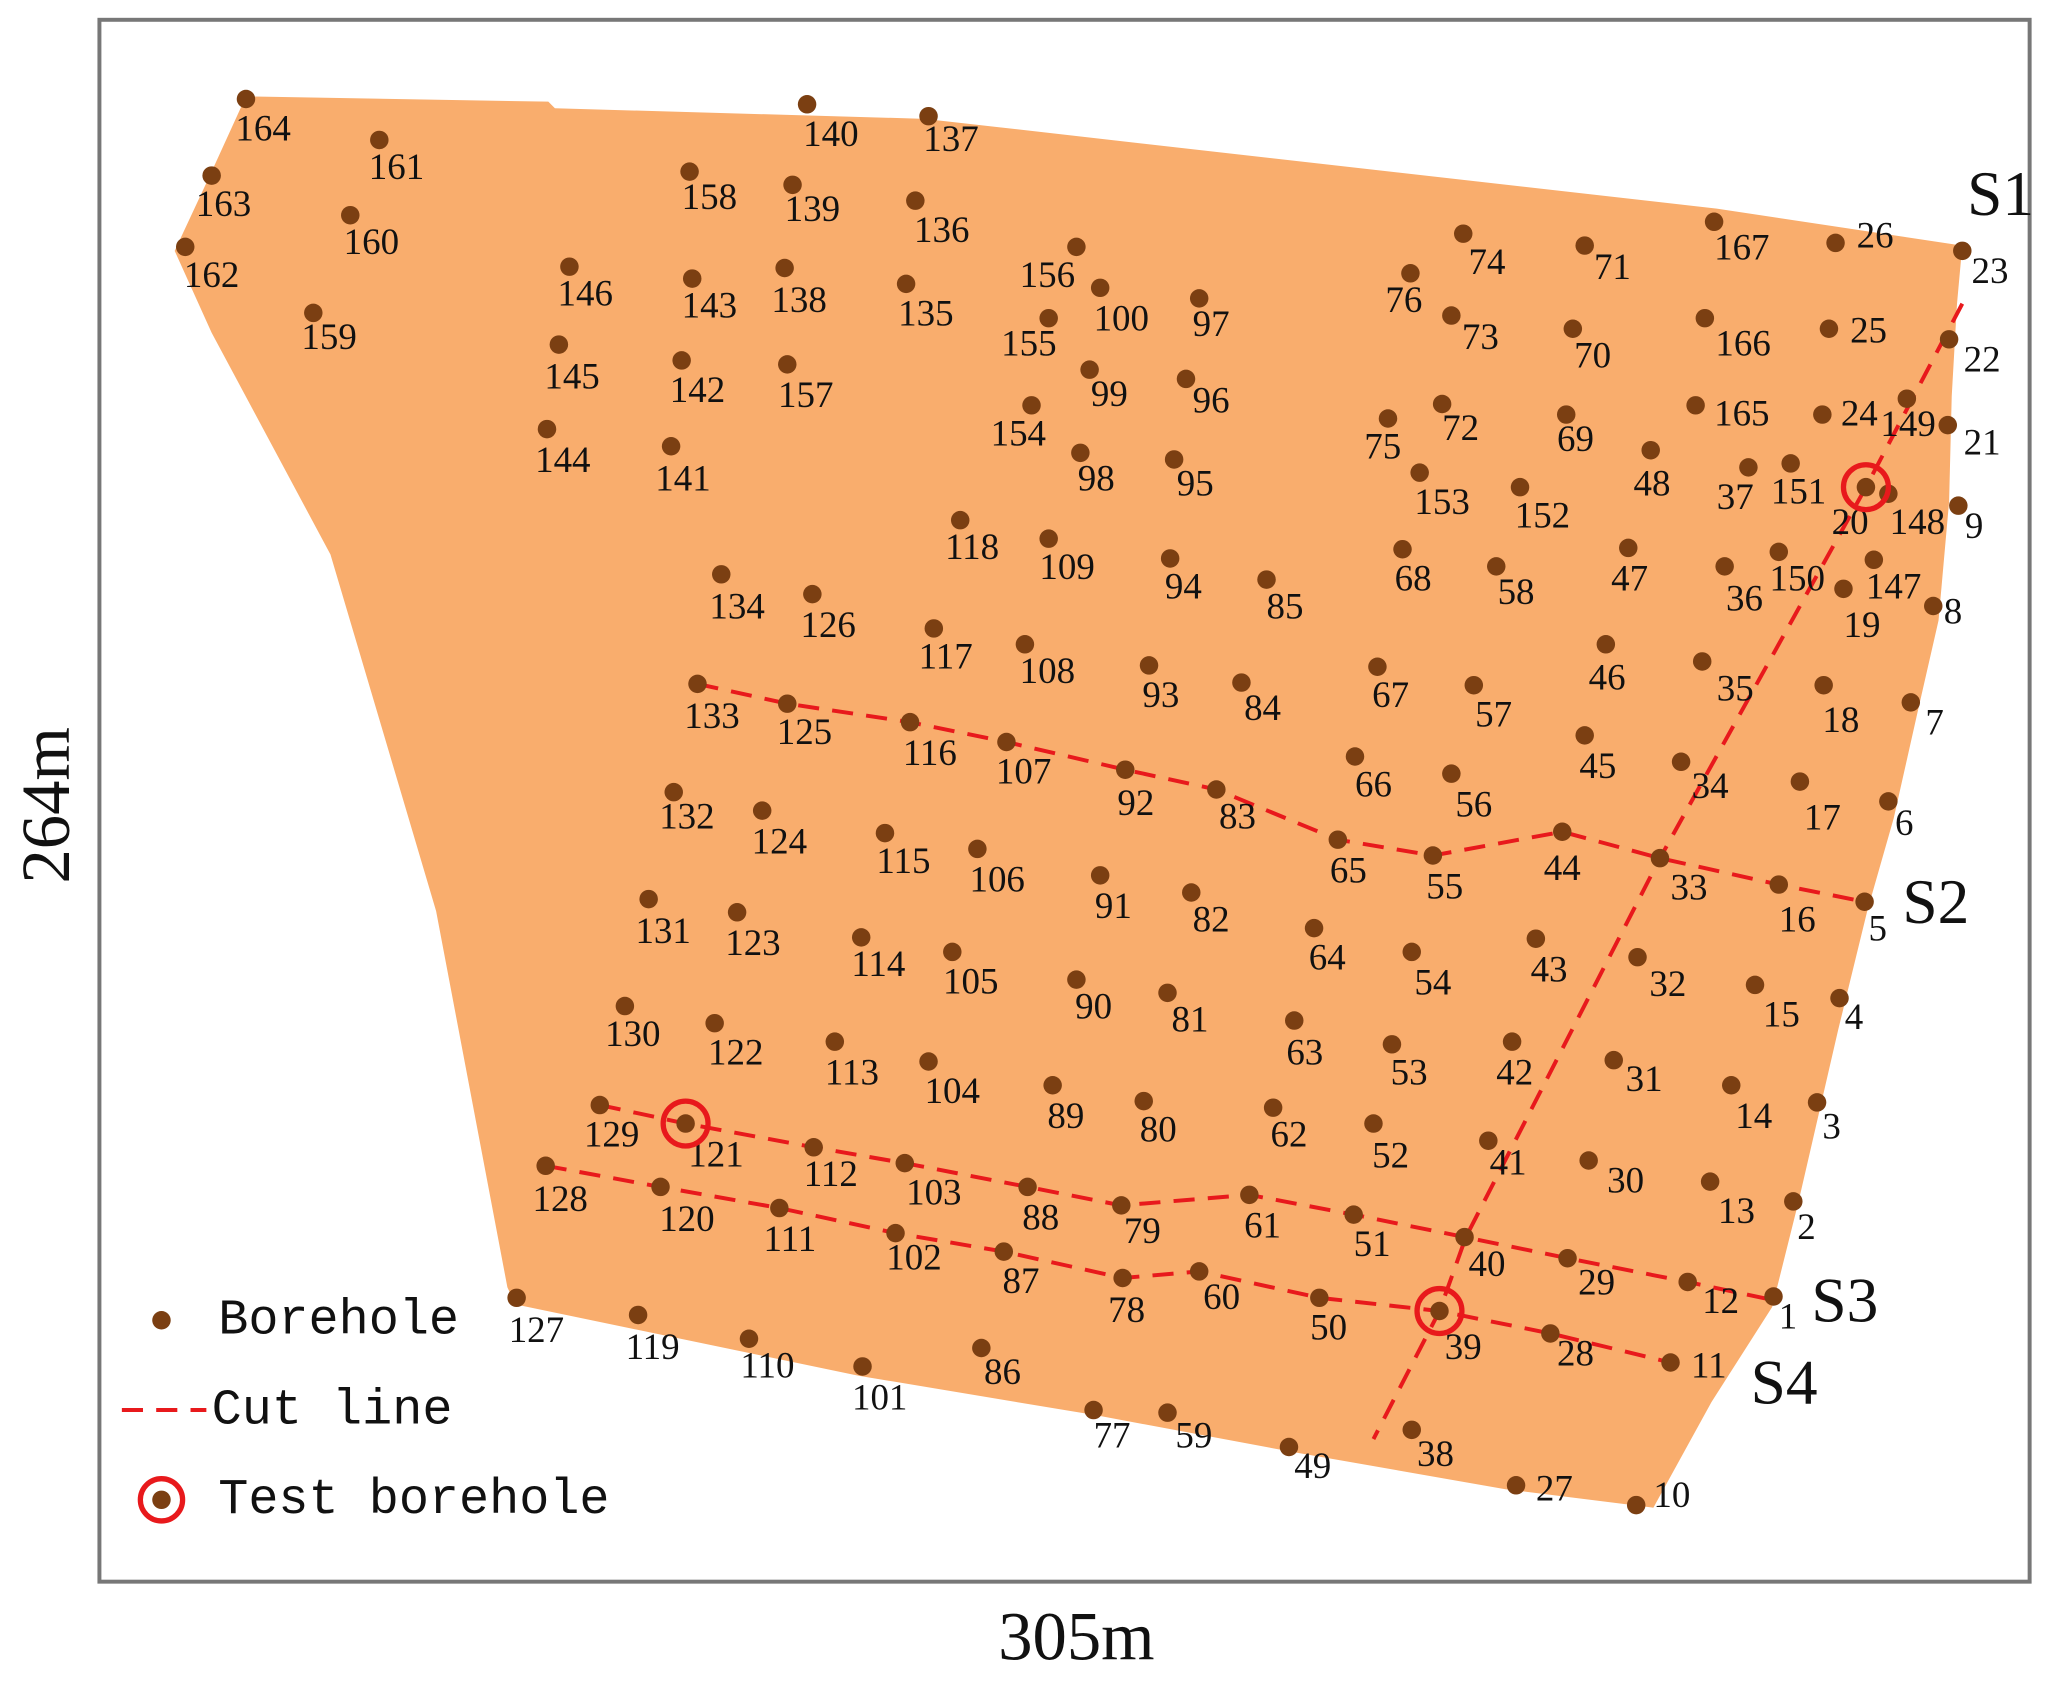  Describe the element at coordinates (1237, 815) in the screenshot. I see `borehole-label: 83` at that location.